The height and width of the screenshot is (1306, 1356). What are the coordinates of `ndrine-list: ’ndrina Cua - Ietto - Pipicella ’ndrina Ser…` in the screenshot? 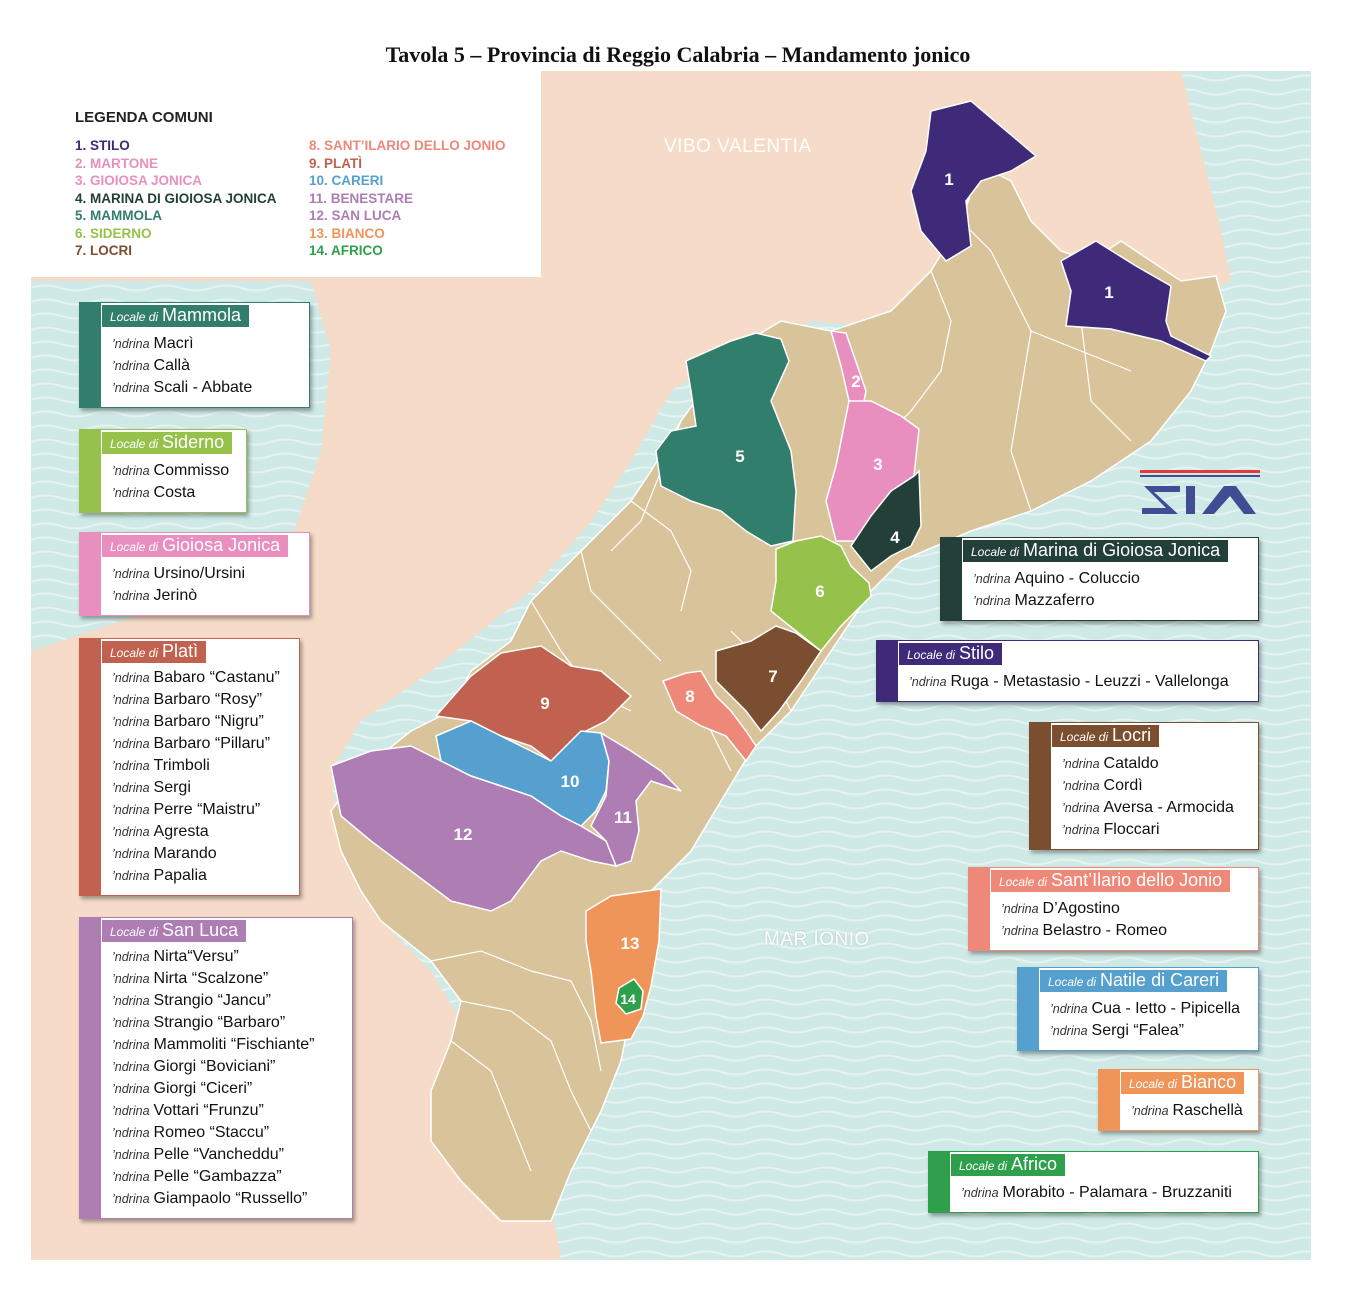 It's located at (1145, 1020).